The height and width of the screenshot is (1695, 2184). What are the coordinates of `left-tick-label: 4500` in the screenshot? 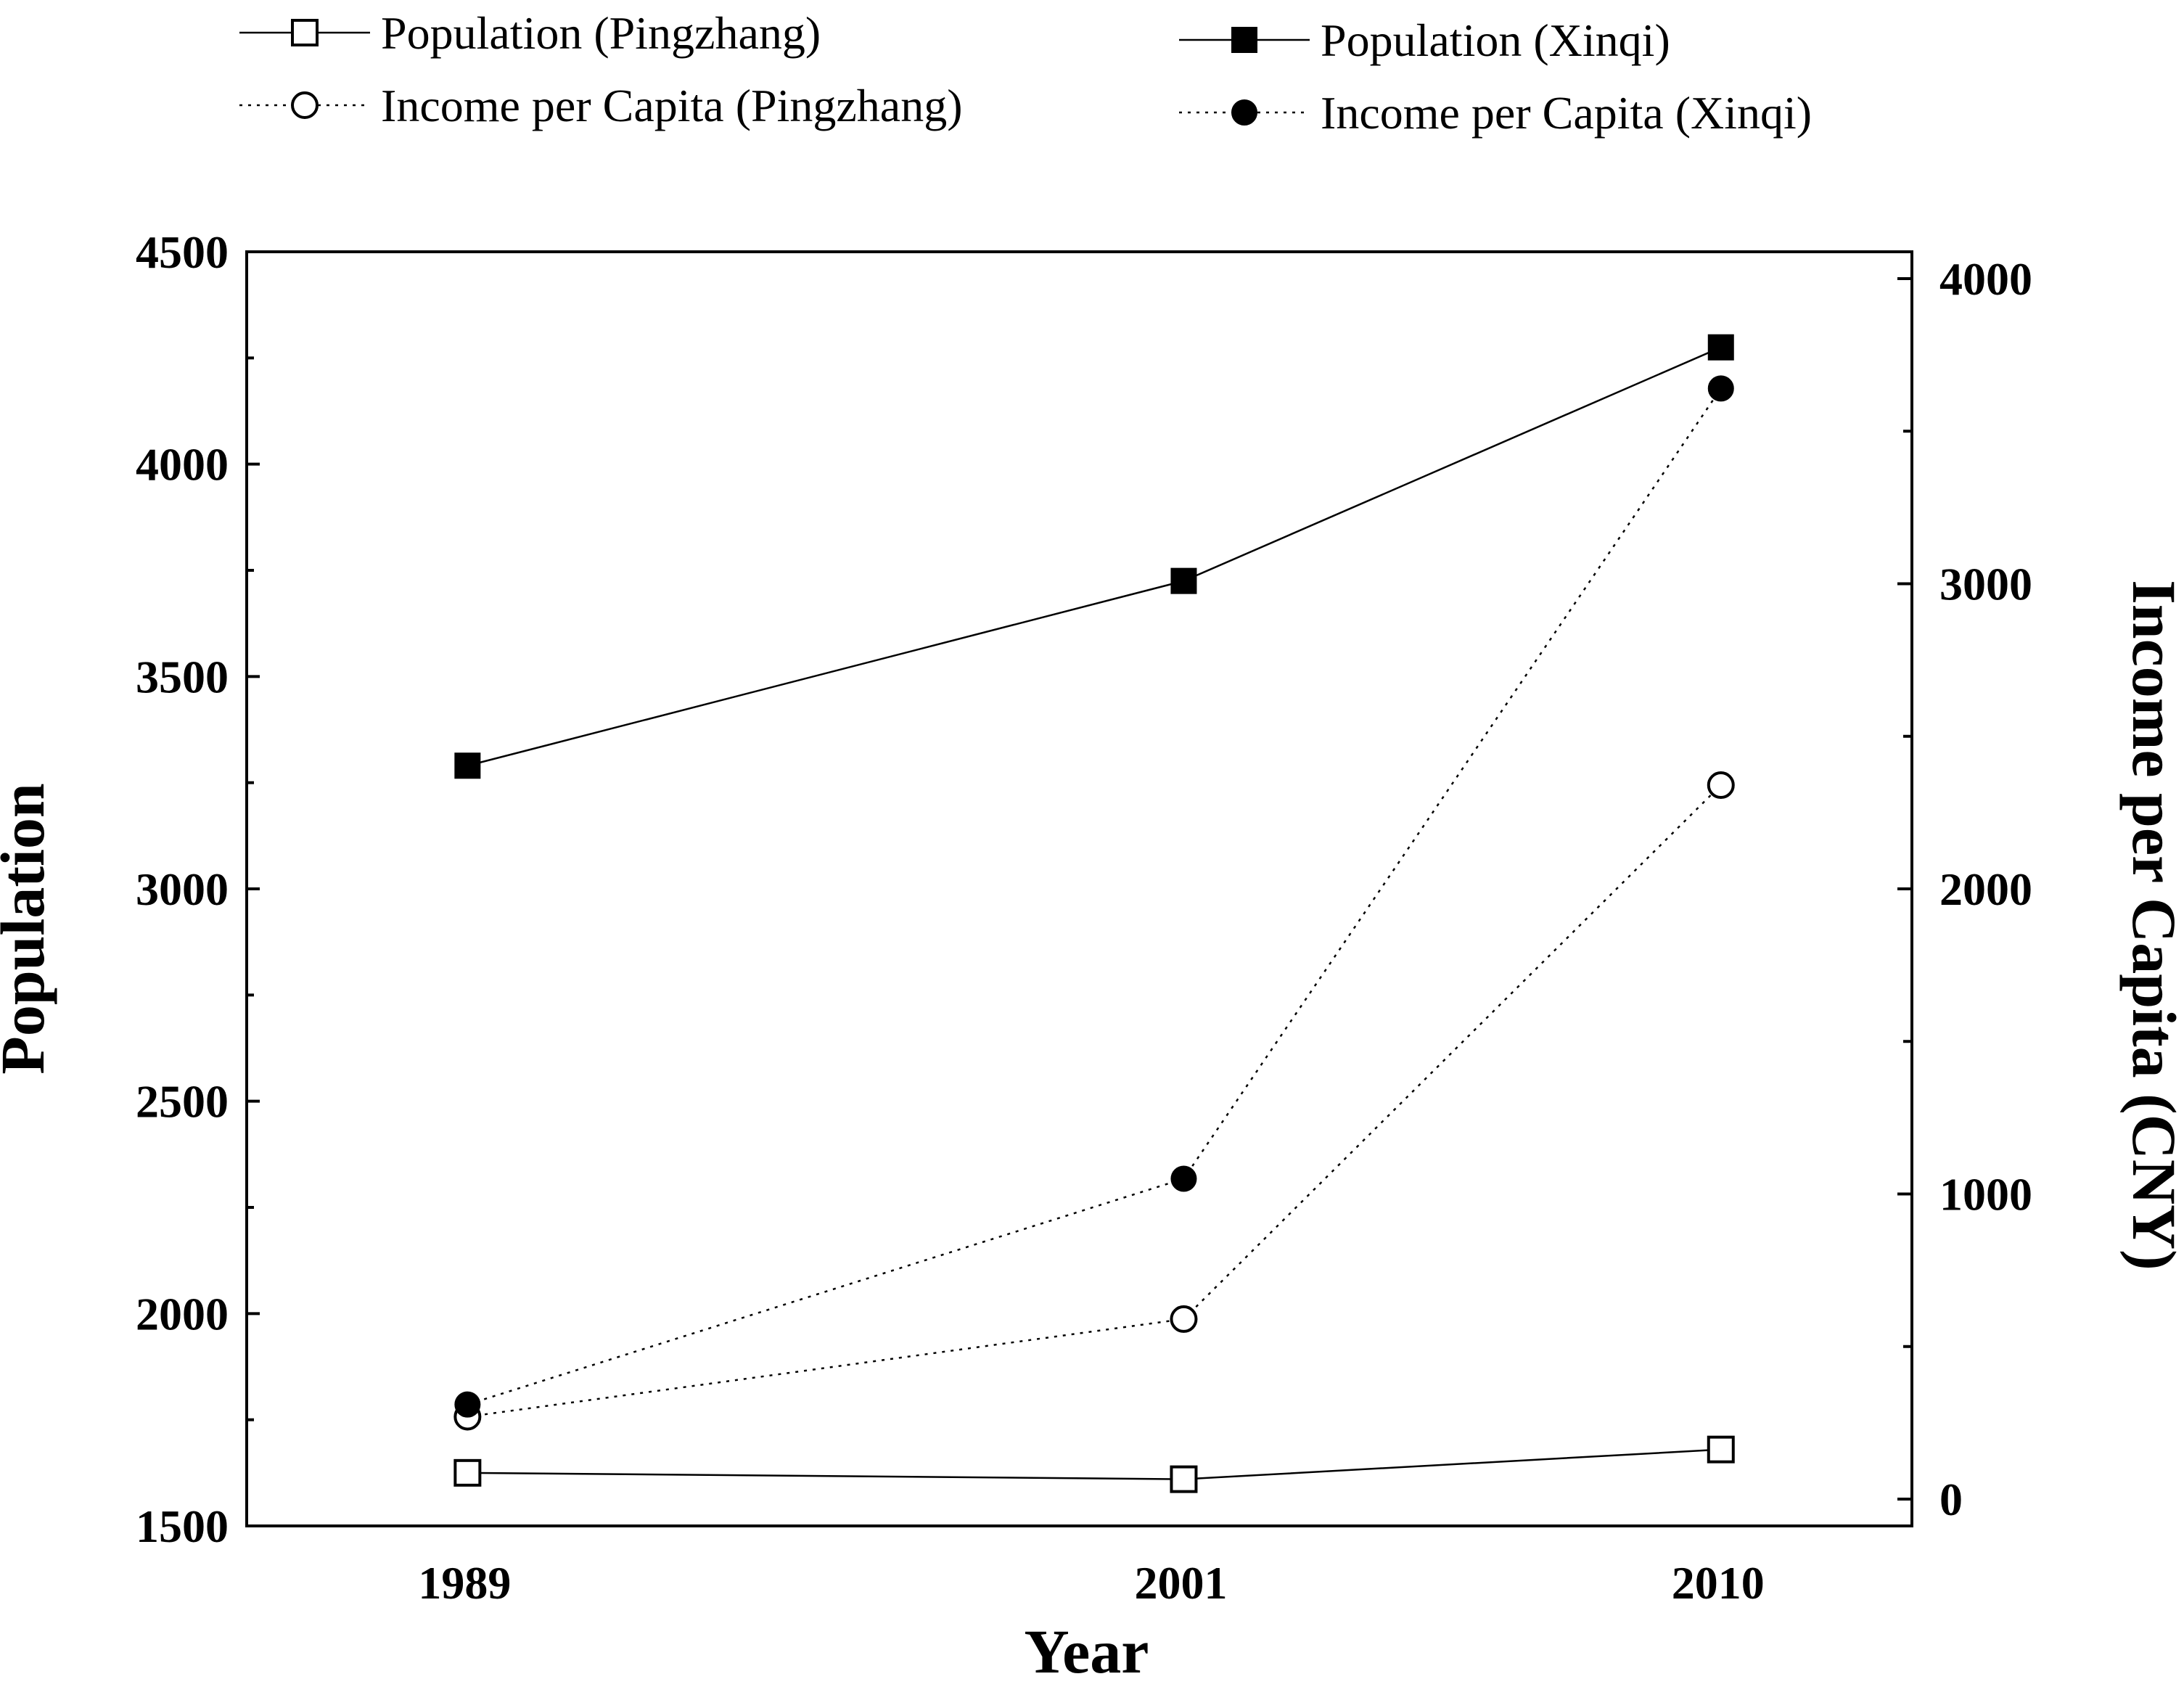 It's located at (182, 252).